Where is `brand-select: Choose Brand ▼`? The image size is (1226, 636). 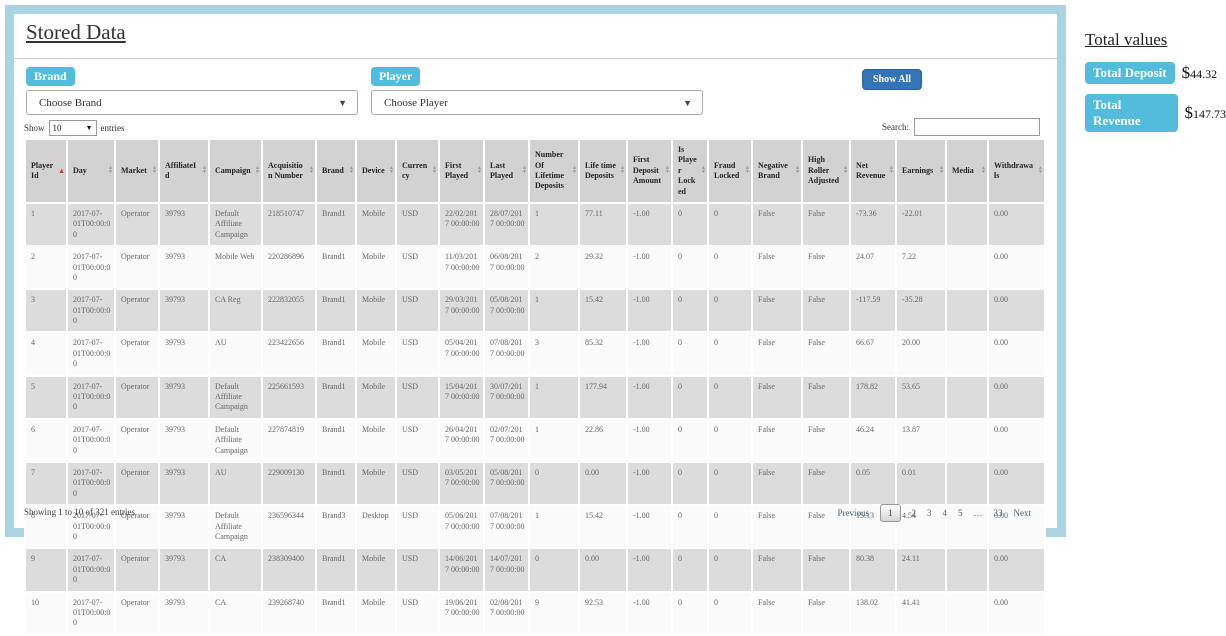 brand-select: Choose Brand ▼ is located at coordinates (192, 102).